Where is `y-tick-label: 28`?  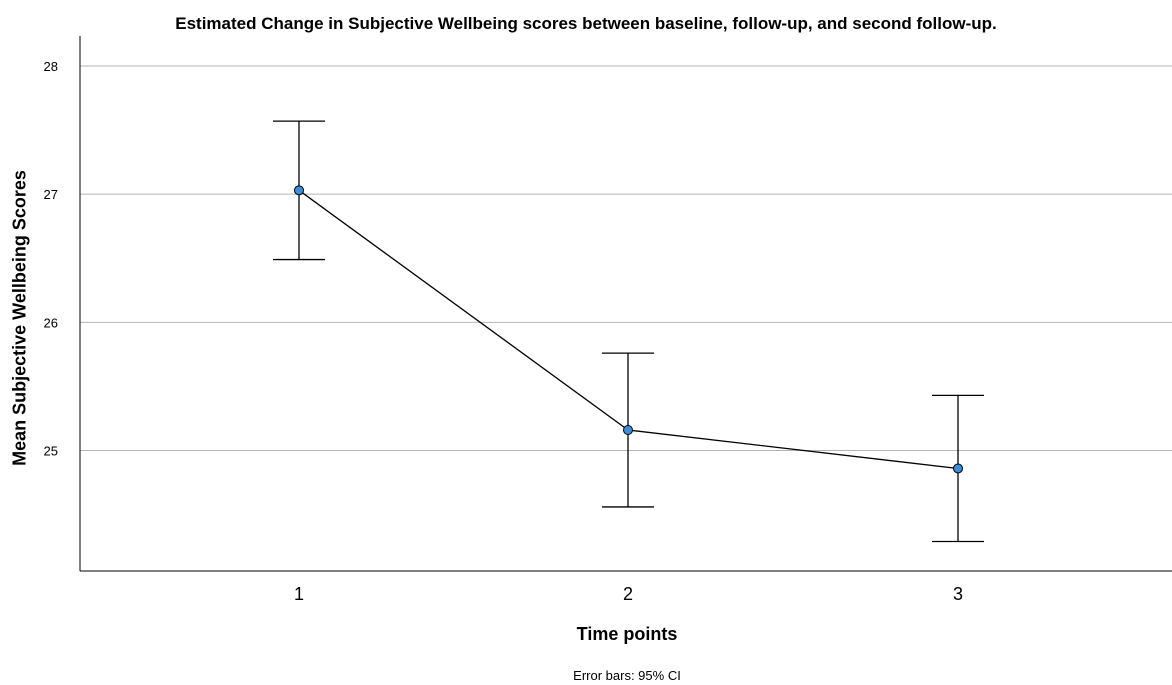
y-tick-label: 28 is located at coordinates (51, 66).